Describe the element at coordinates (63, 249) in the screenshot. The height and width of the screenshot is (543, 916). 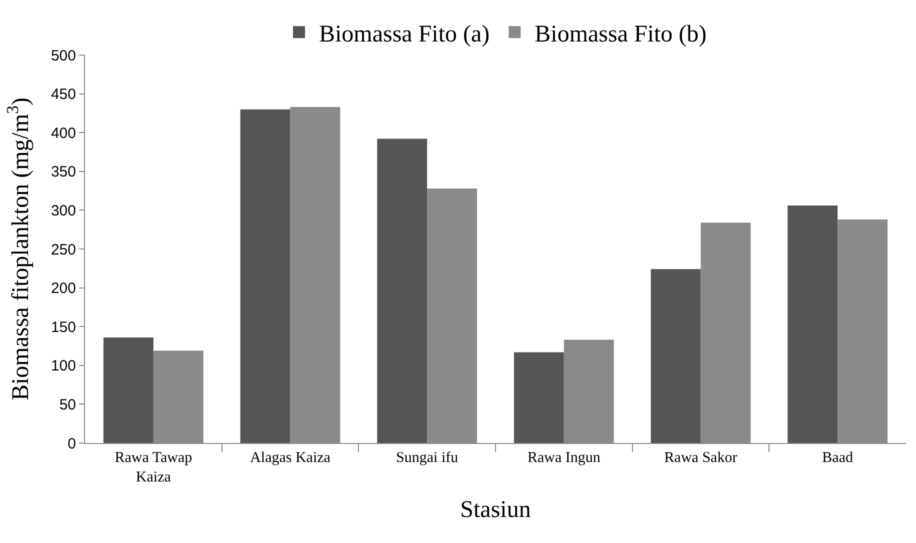
I see `y-tick-label: 250` at that location.